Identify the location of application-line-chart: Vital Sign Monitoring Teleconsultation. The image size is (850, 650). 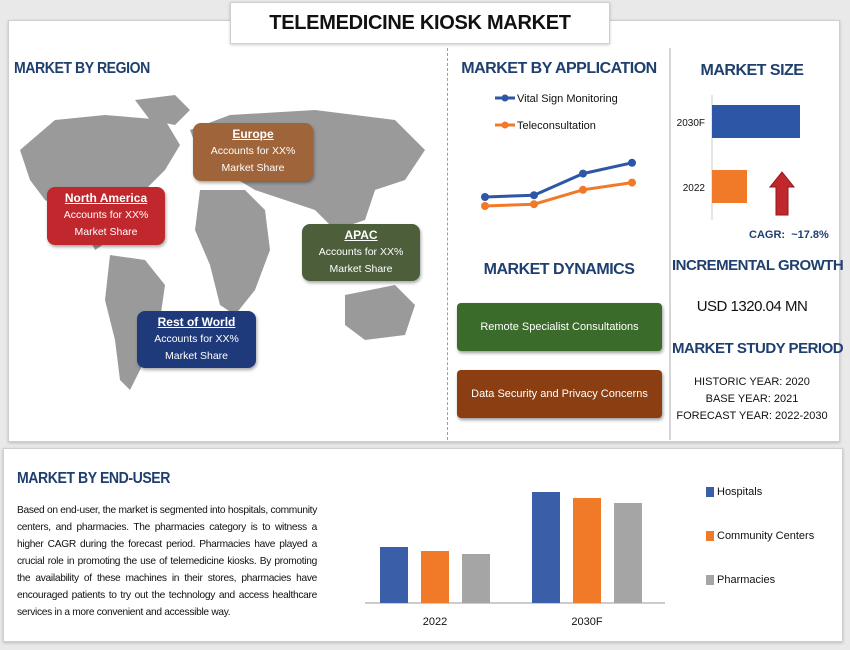
(558, 151).